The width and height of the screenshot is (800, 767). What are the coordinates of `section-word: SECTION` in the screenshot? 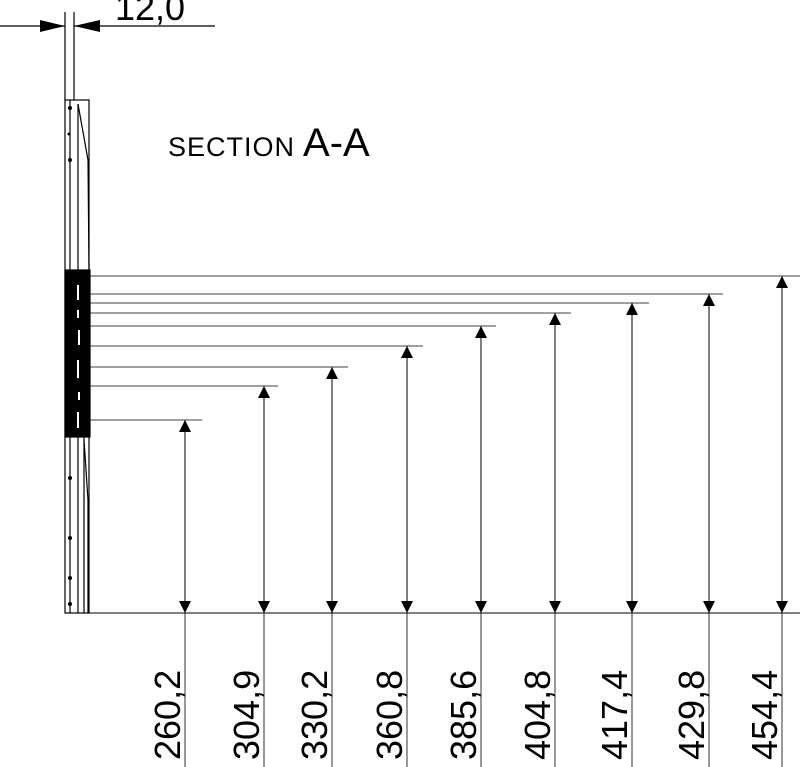 It's located at (231, 147).